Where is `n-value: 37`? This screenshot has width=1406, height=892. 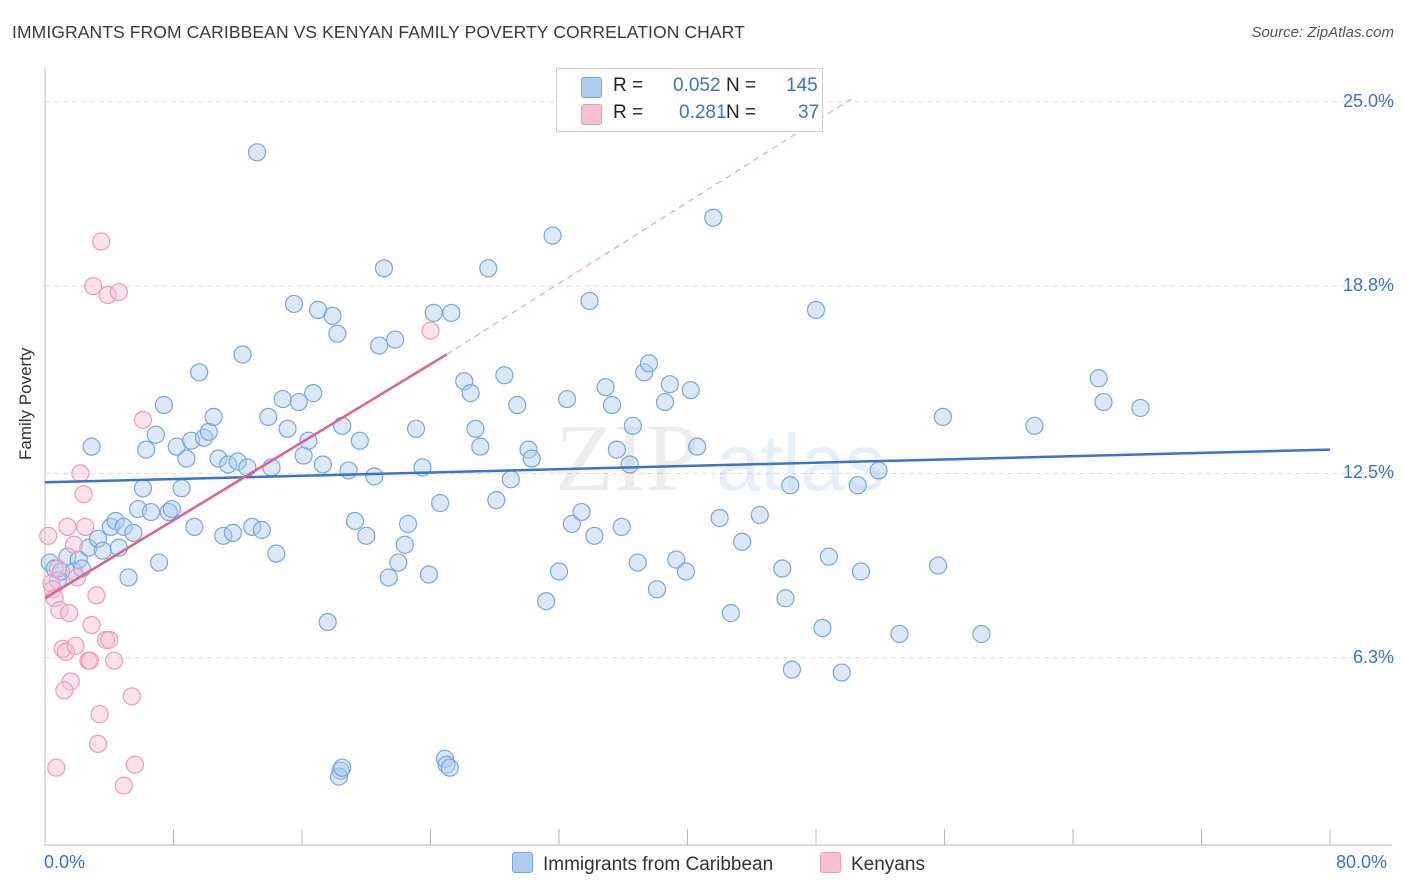 n-value: 37 is located at coordinates (809, 112).